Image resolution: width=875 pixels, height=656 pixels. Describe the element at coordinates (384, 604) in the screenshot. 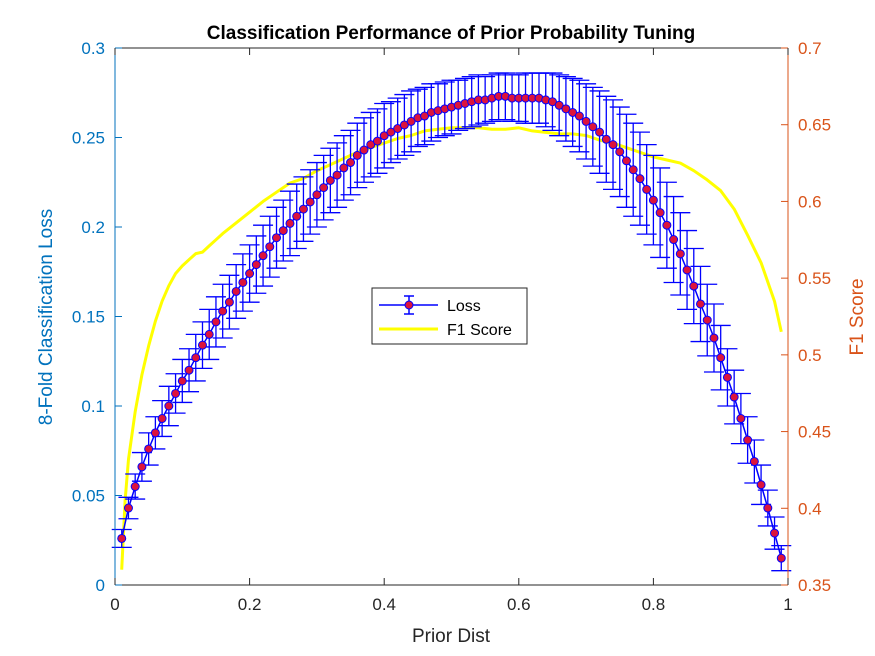

I see `x-tick-label: 0.4` at that location.